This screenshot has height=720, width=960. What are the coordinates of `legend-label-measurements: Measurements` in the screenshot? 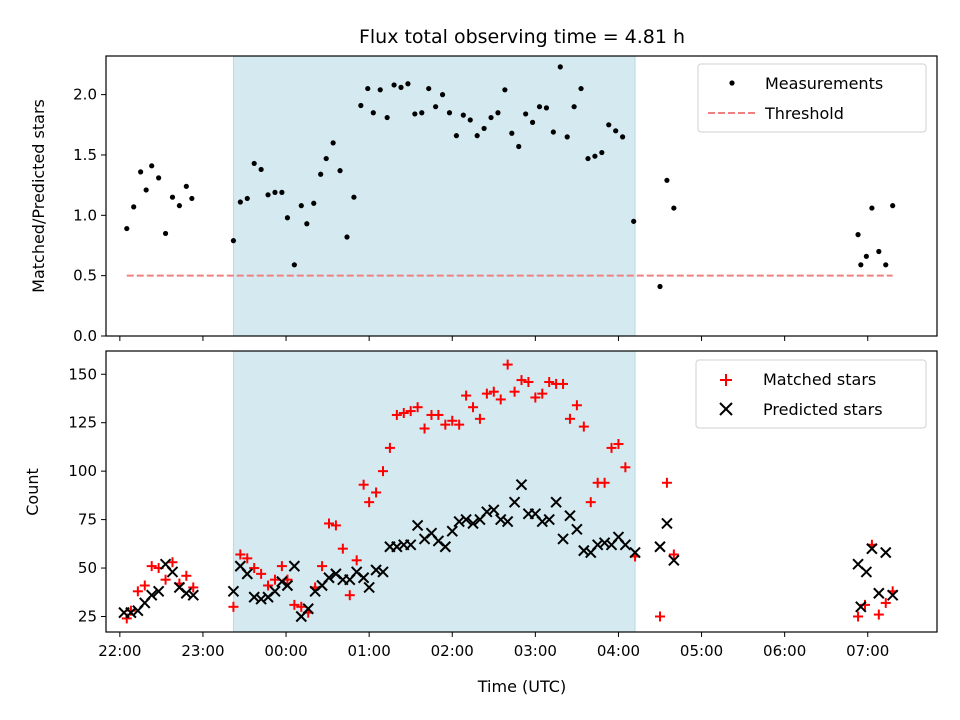 It's located at (824, 83).